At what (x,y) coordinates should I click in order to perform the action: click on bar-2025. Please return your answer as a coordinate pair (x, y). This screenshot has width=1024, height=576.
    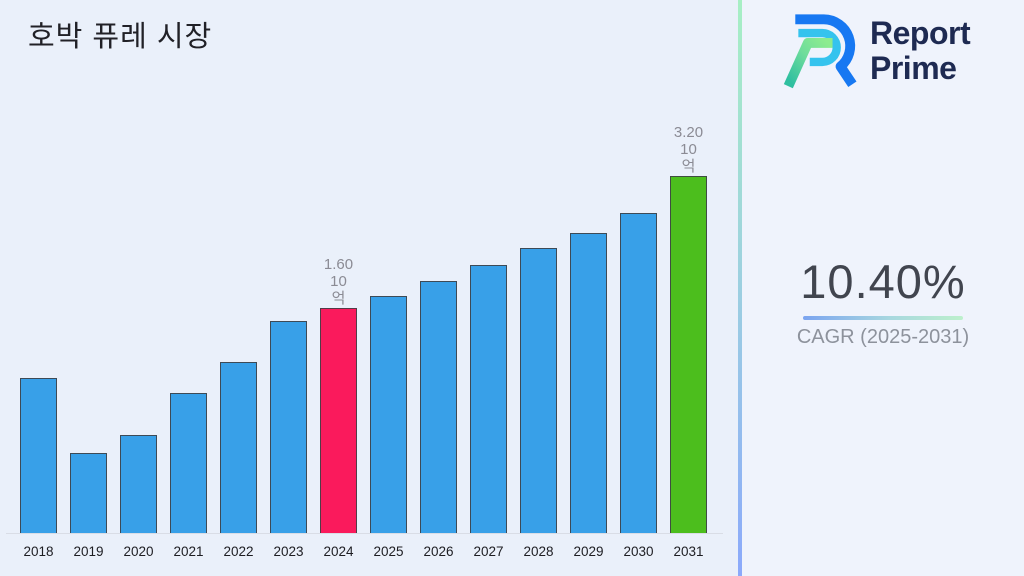
    Looking at the image, I should click on (388, 414).